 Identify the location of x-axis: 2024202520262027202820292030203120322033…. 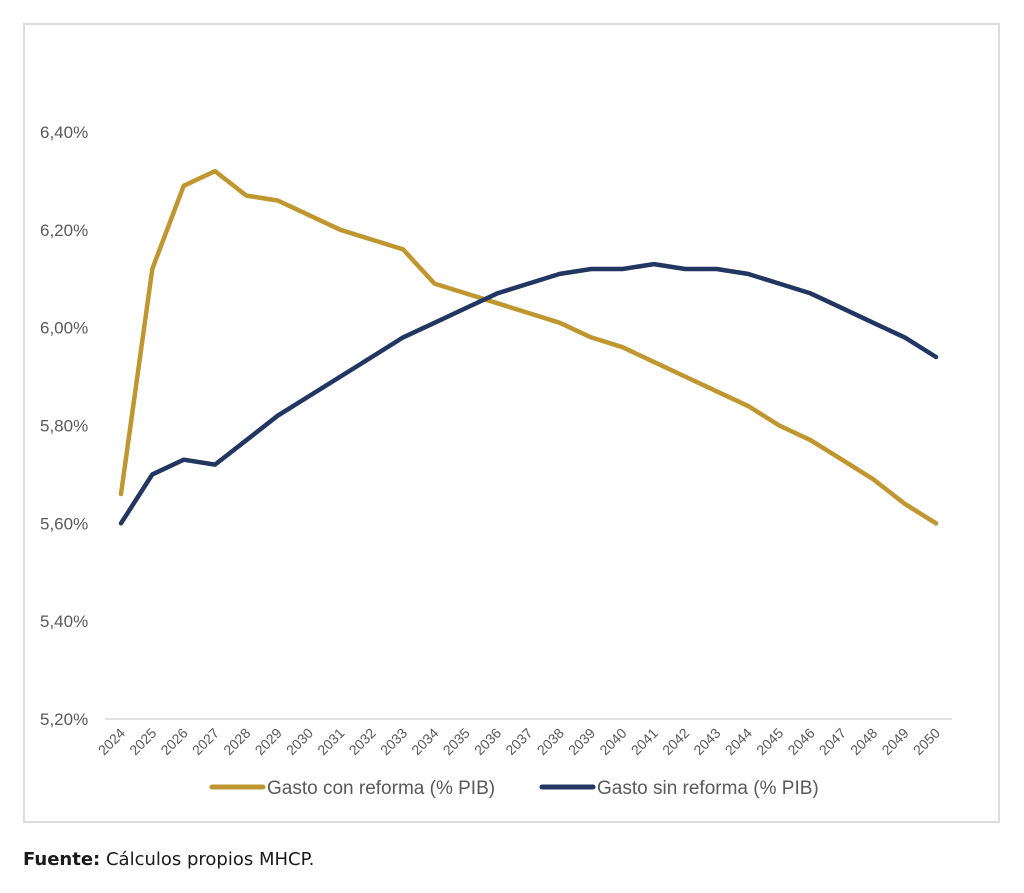
(519, 741).